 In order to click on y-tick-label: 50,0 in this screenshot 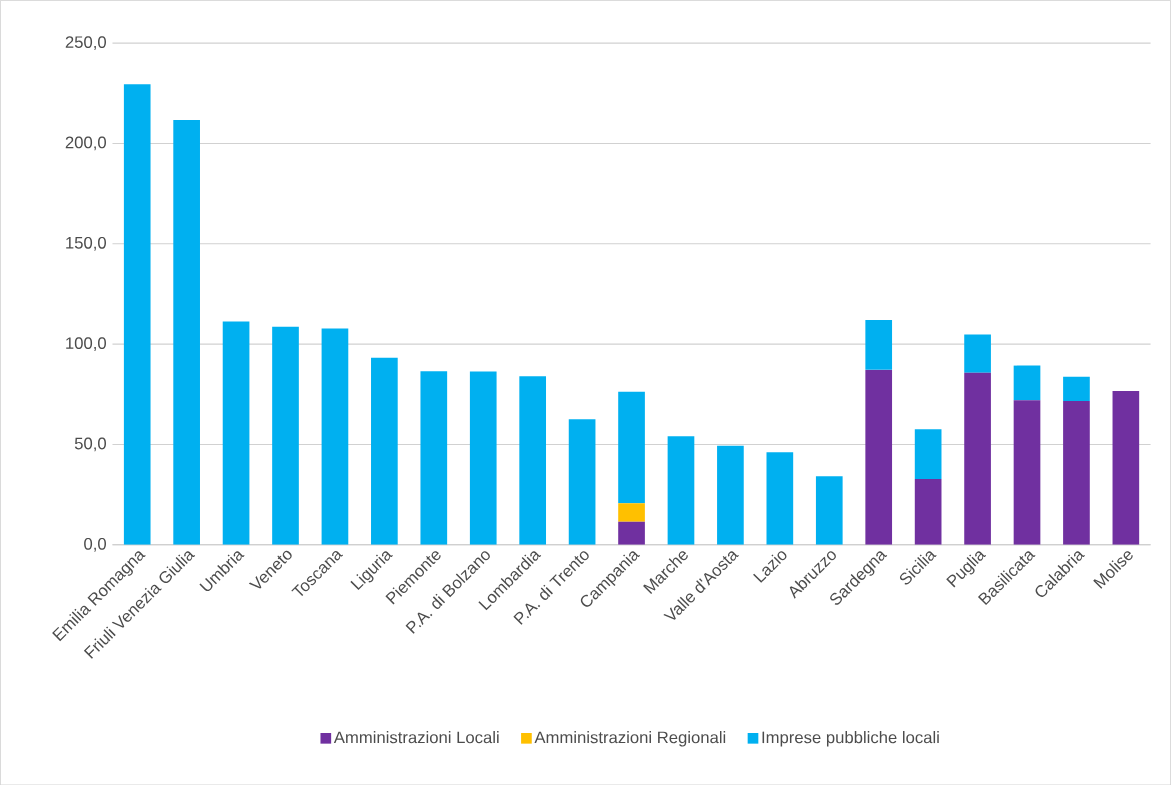, I will do `click(90, 444)`.